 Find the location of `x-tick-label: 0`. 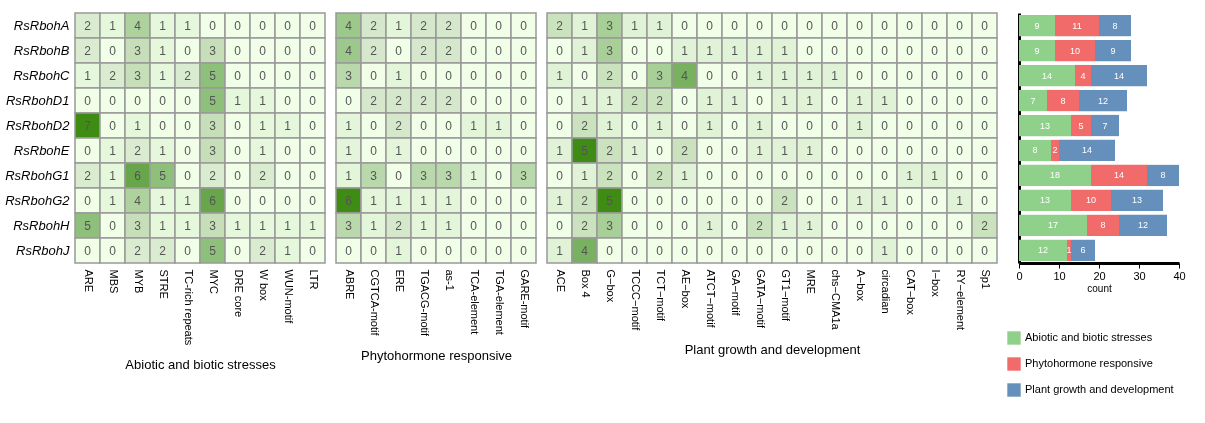

x-tick-label: 0 is located at coordinates (1019, 275).